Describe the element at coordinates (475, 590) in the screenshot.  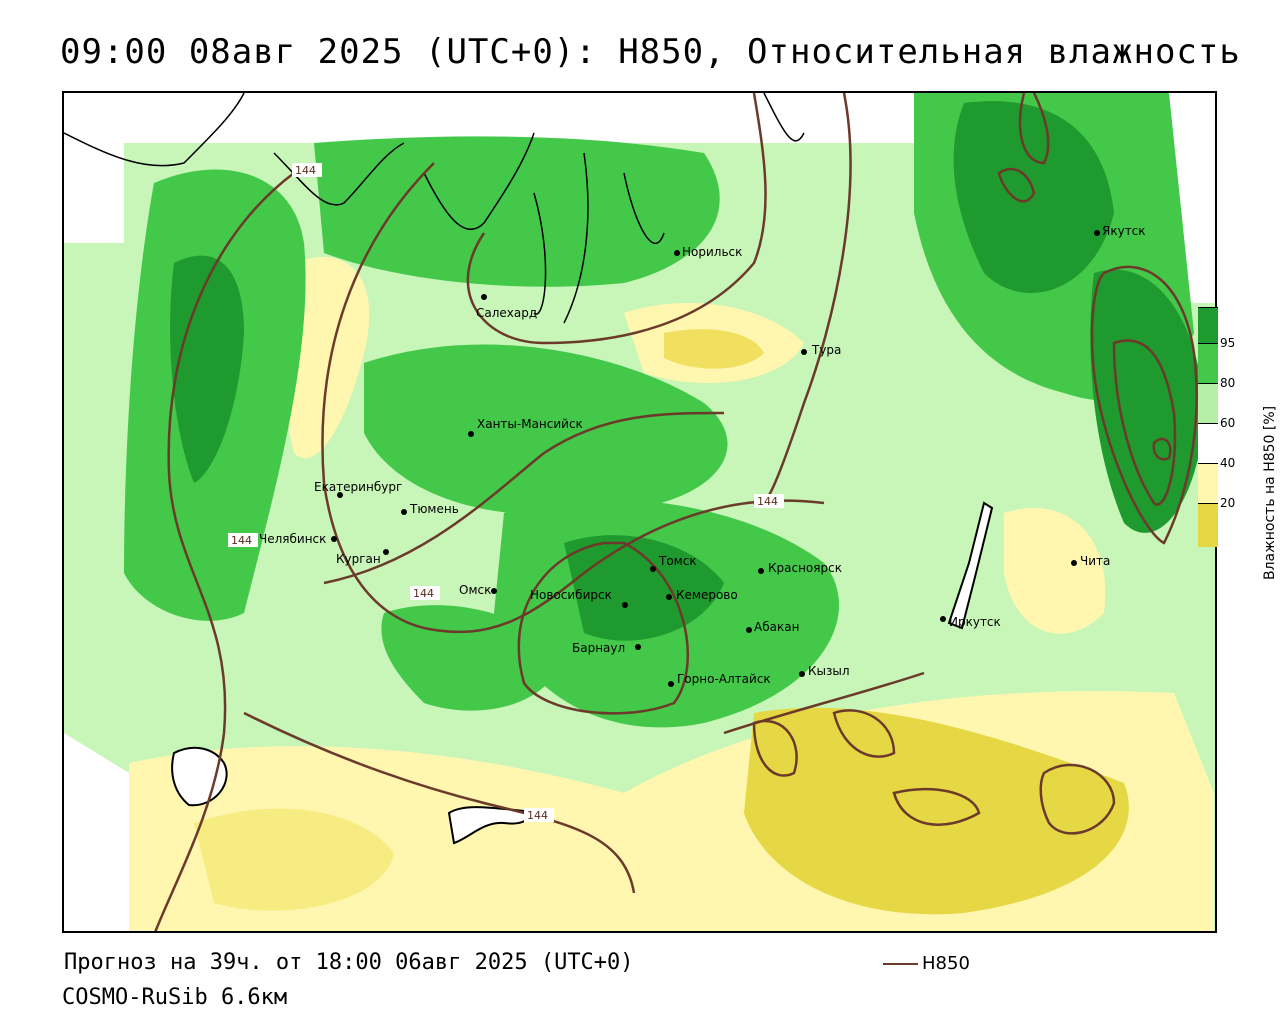
I see `city-label: Омск` at that location.